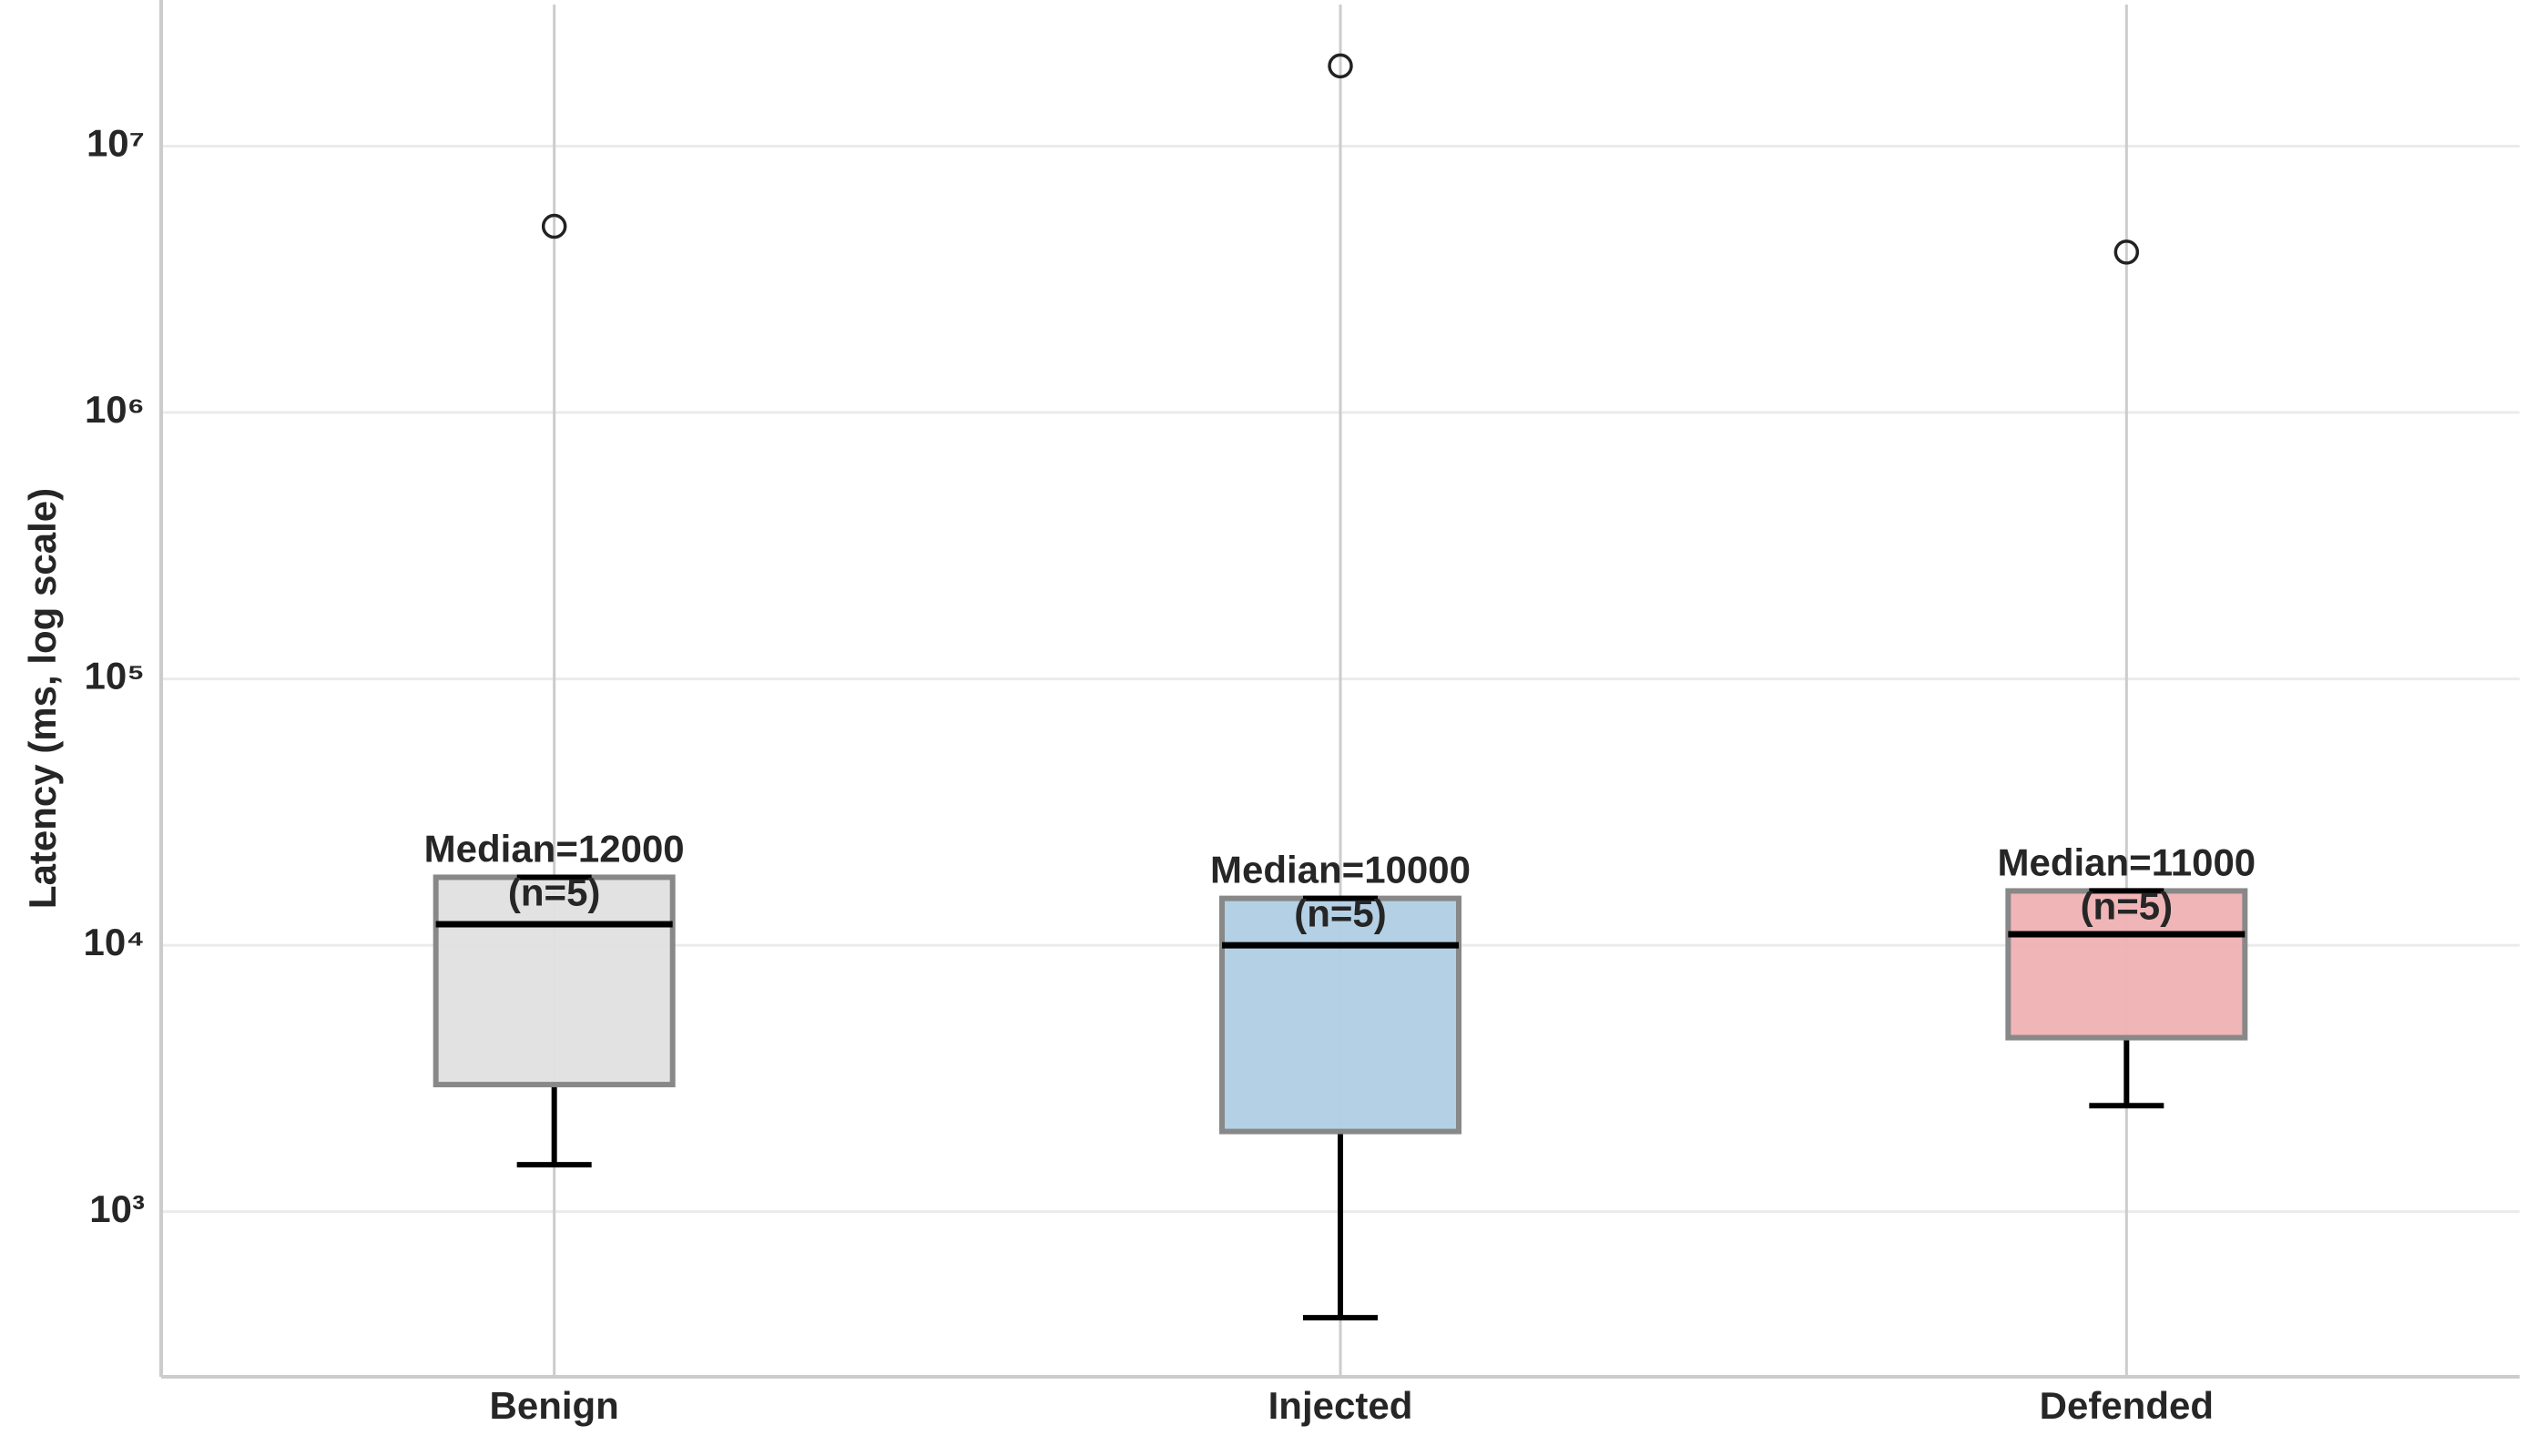 This screenshot has width=2546, height=1456. I want to click on y-axis-label: Latency (ms, log scale), so click(43, 698).